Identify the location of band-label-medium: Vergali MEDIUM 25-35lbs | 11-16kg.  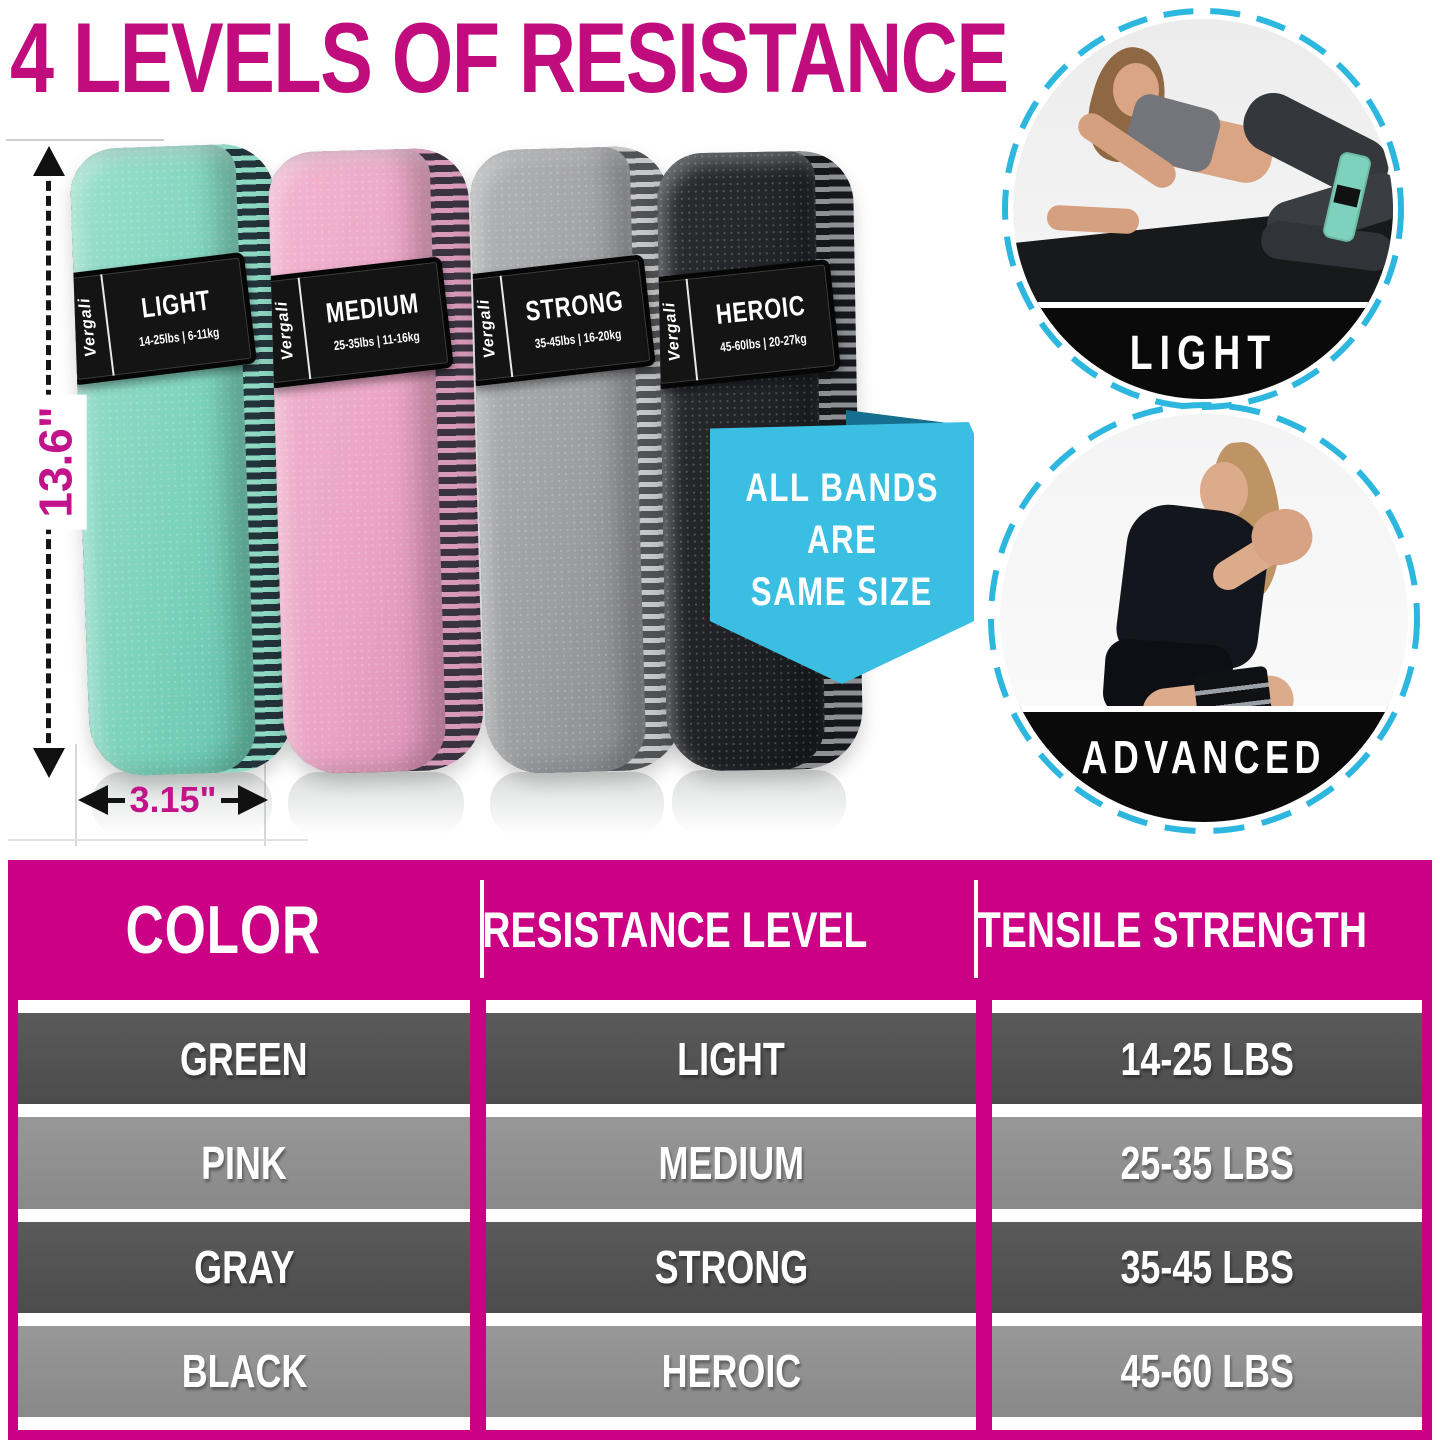
(360, 322).